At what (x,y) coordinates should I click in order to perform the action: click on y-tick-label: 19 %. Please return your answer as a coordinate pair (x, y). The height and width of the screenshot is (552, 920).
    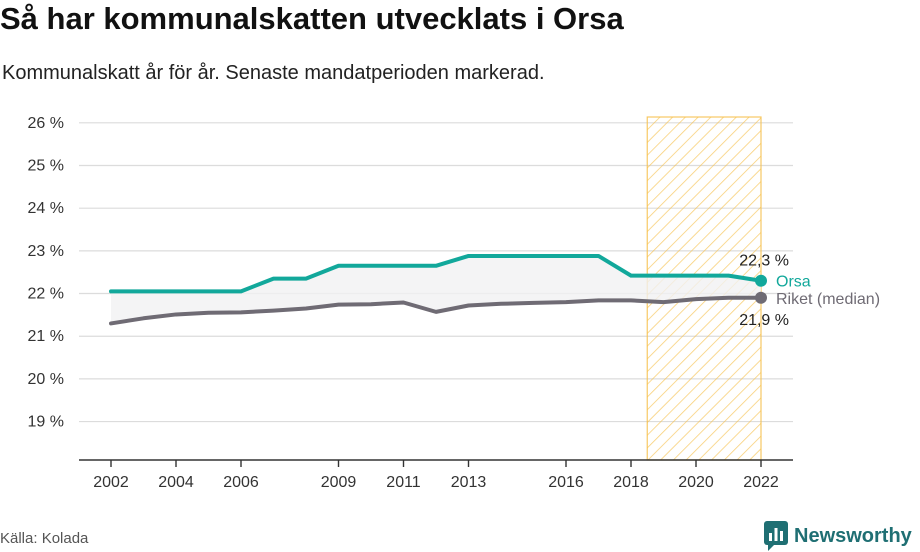
    Looking at the image, I should click on (46, 422).